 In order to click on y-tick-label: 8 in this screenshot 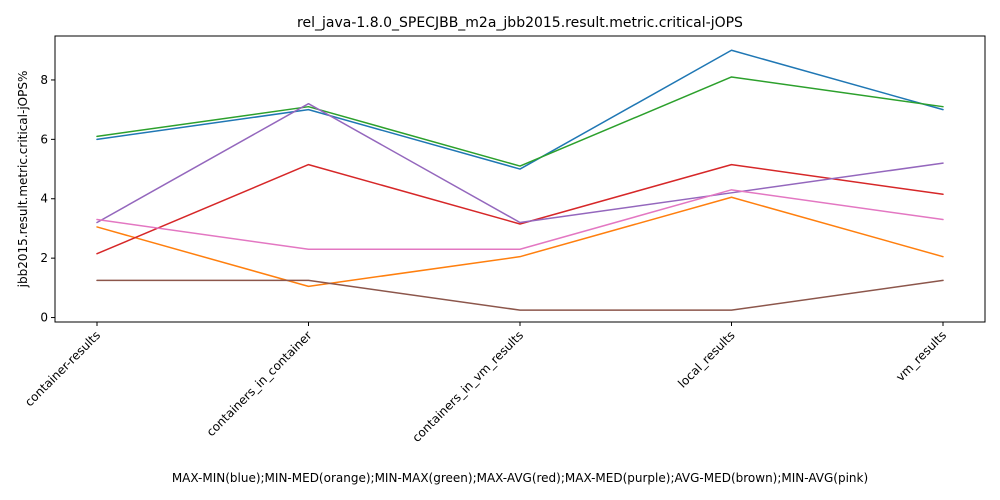, I will do `click(44, 80)`.